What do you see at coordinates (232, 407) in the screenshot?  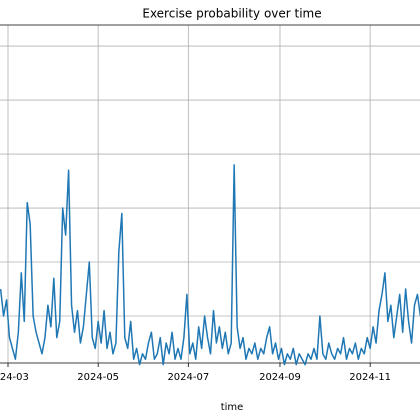 I see `x-axis-label: time` at bounding box center [232, 407].